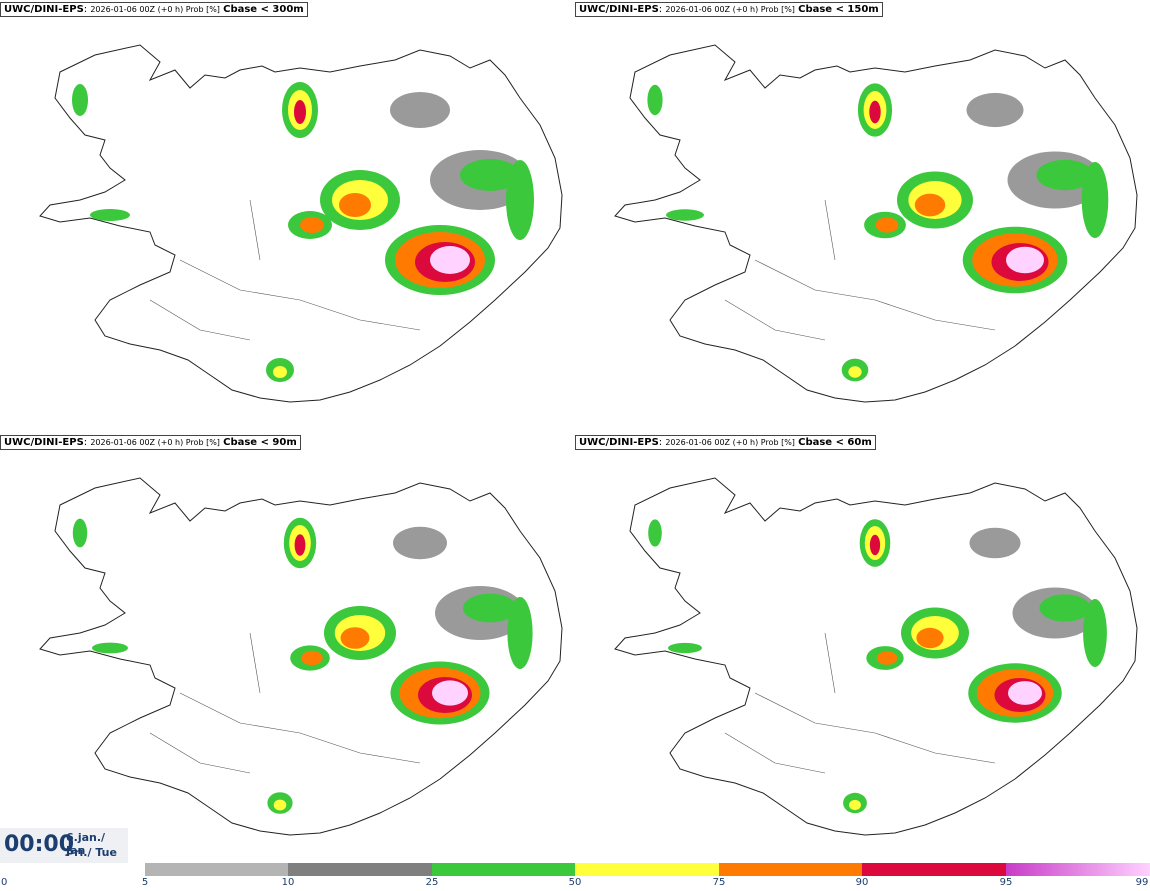  What do you see at coordinates (39, 844) in the screenshot?
I see `valid-time-clock: 00:00` at bounding box center [39, 844].